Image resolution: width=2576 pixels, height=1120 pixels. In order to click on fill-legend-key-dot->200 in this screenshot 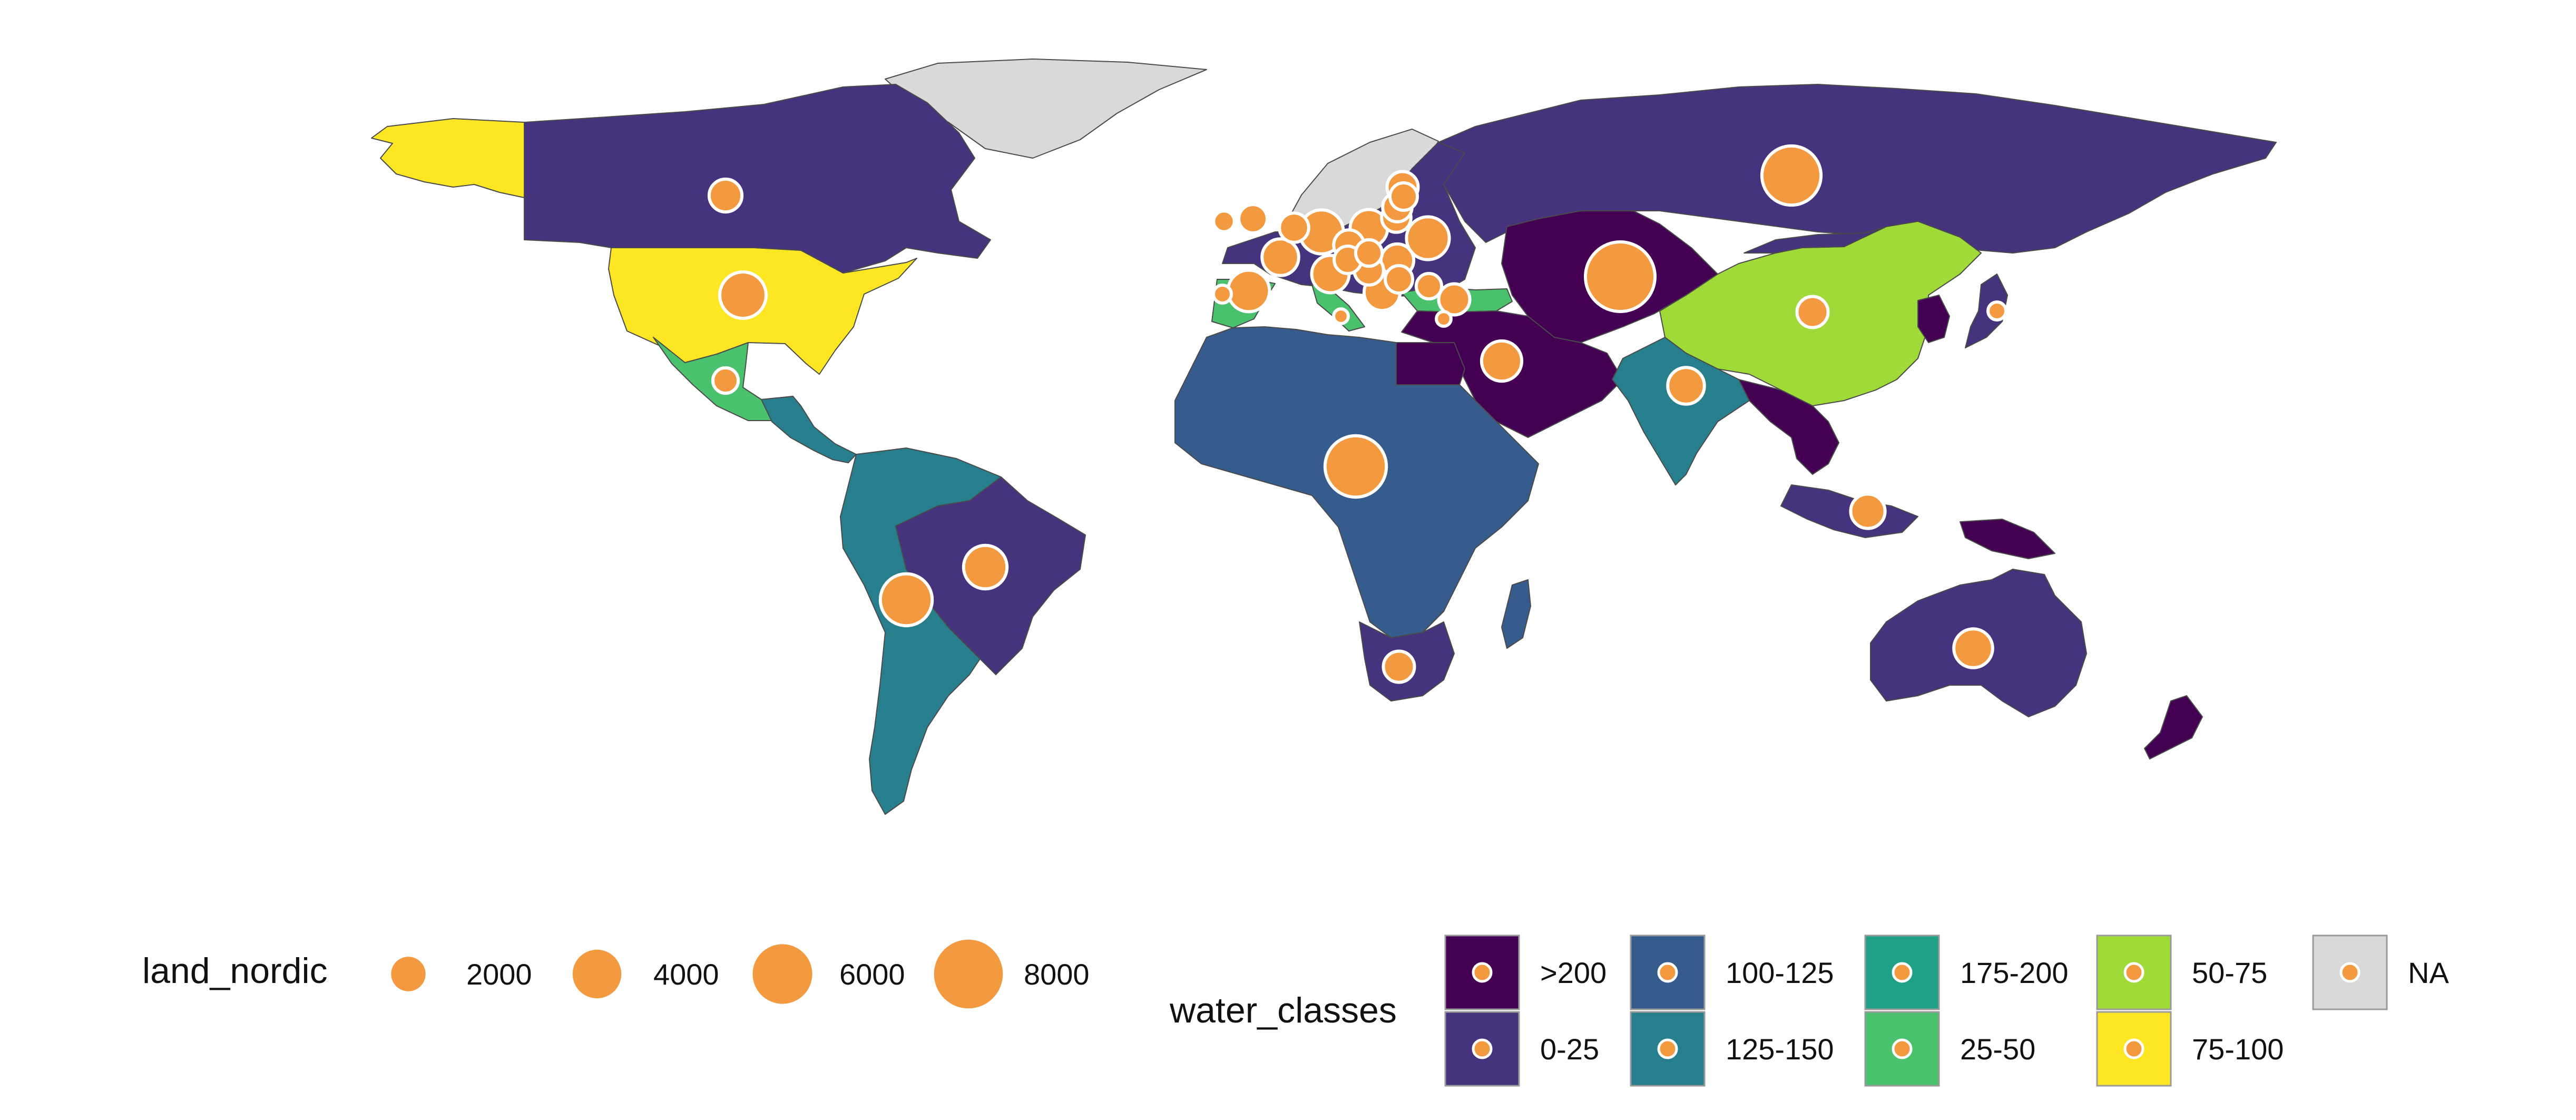, I will do `click(1482, 972)`.